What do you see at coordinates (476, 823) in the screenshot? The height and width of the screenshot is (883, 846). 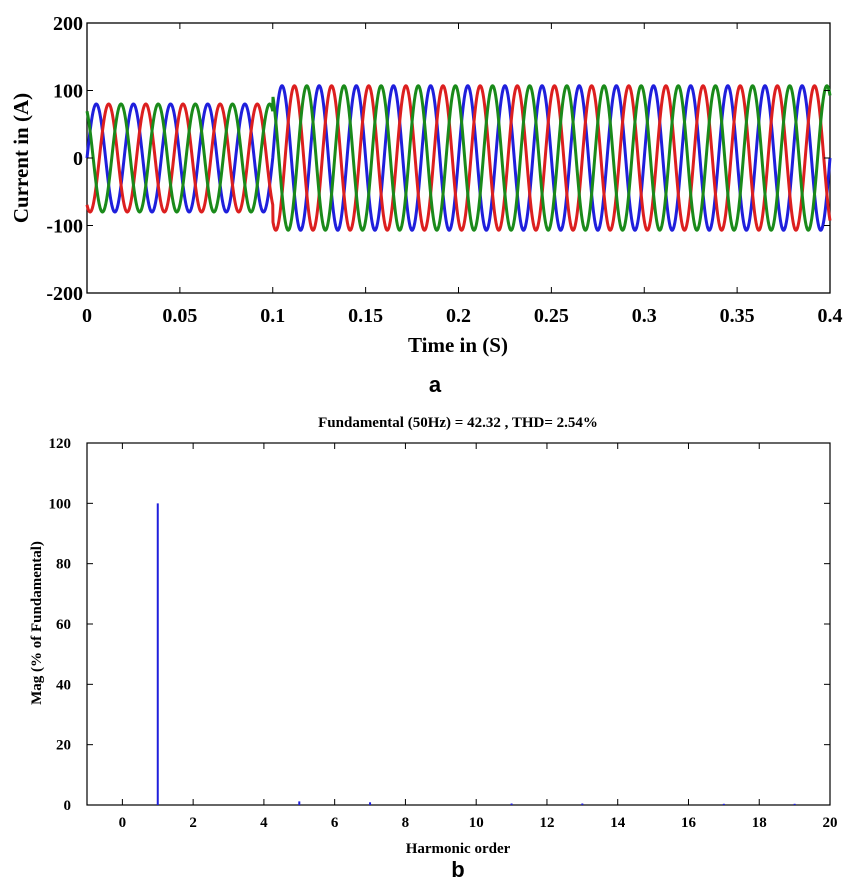 I see `x-tick-label-b: 10` at bounding box center [476, 823].